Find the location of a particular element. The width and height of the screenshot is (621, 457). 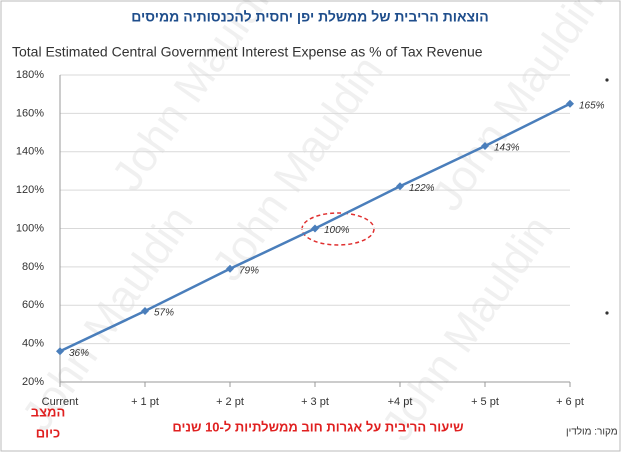

current-note: המצב is located at coordinates (48, 411).